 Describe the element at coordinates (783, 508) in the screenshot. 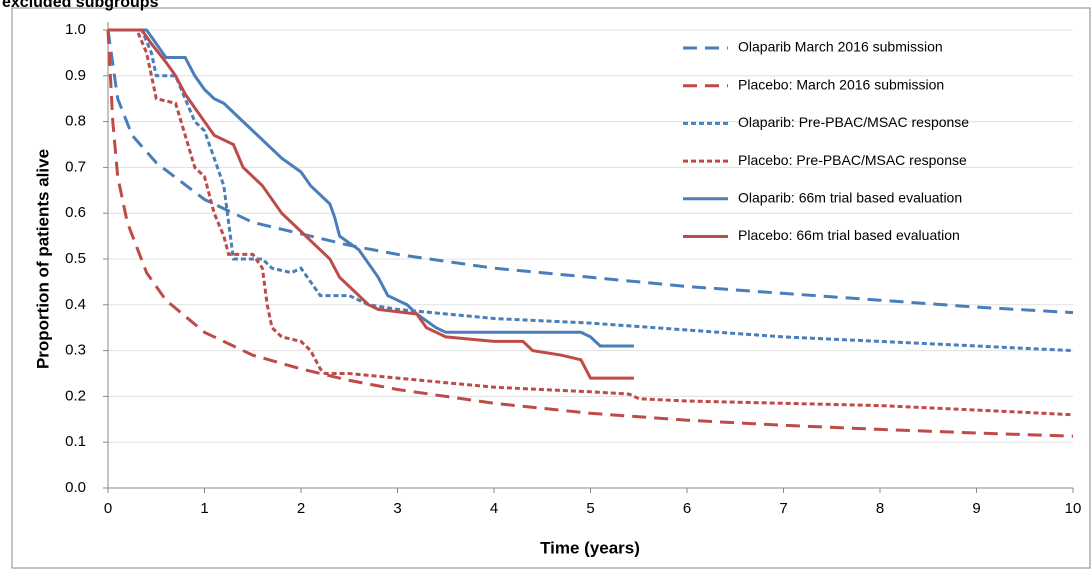

I see `x-tick-label: 7` at that location.